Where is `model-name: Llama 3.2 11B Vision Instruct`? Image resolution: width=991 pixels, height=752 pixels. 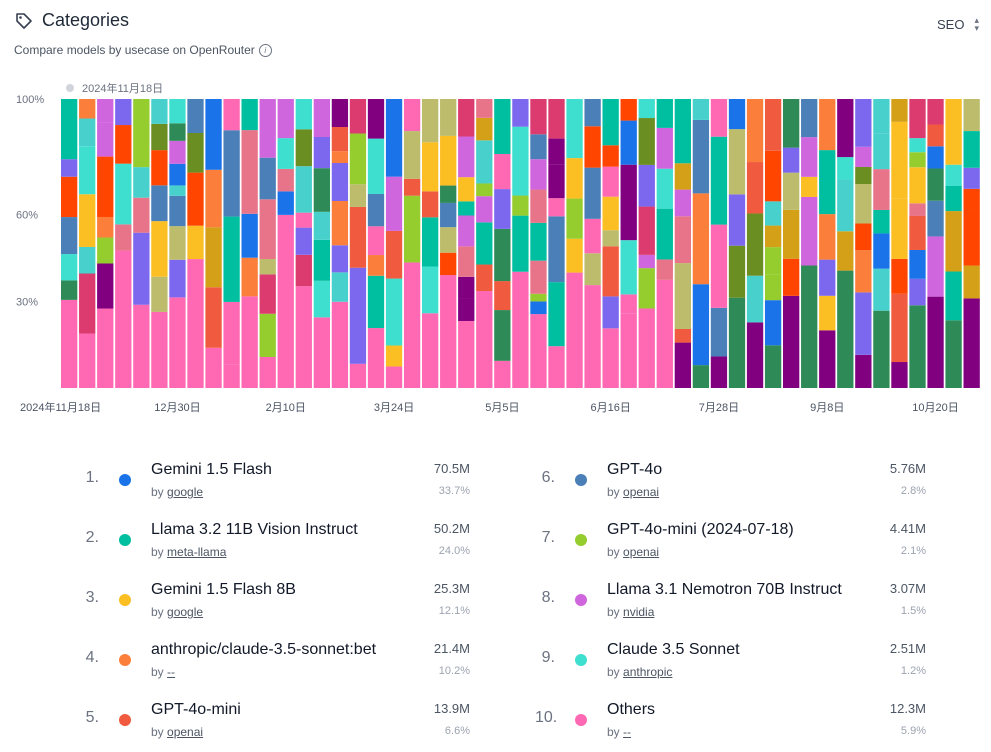 model-name: Llama 3.2 11B Vision Instruct is located at coordinates (254, 529).